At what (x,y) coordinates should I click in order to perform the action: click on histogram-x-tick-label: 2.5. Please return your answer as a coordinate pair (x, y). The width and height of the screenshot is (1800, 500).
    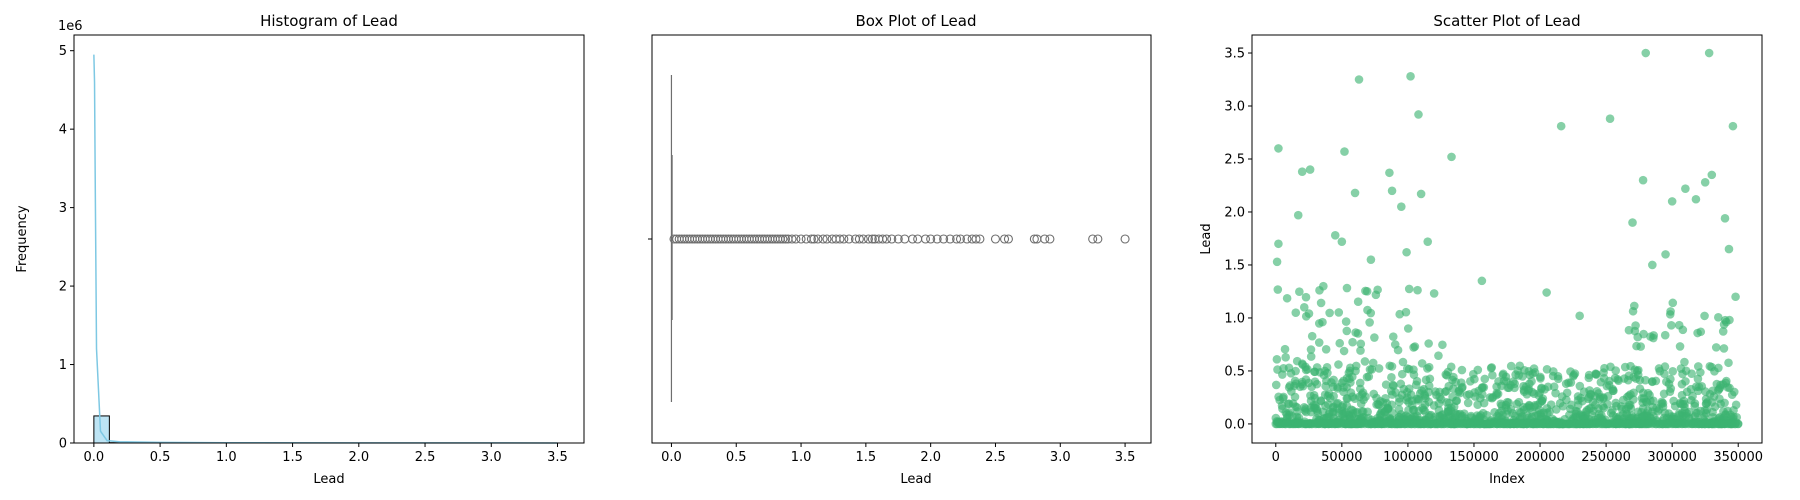
    Looking at the image, I should click on (425, 457).